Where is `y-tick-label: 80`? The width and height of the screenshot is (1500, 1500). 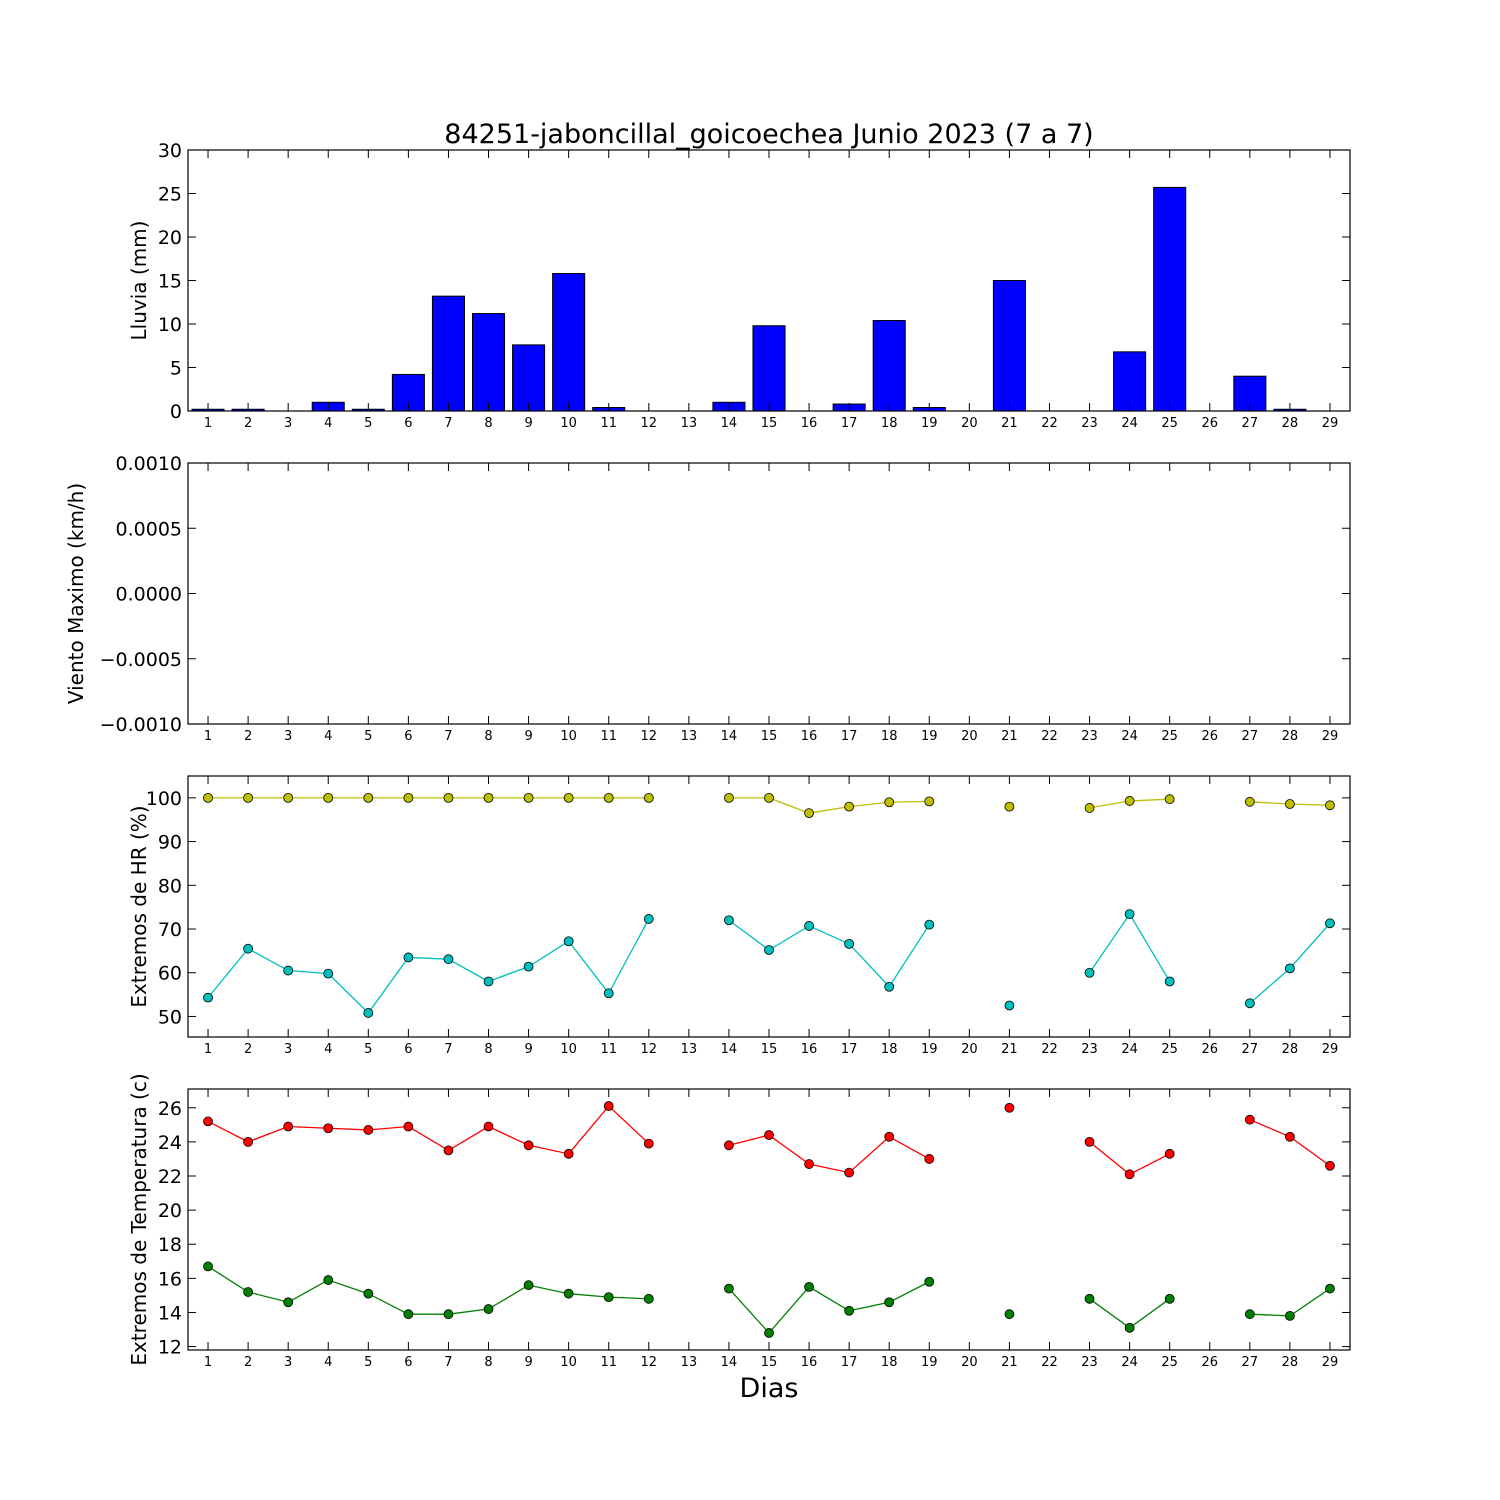
y-tick-label: 80 is located at coordinates (170, 886).